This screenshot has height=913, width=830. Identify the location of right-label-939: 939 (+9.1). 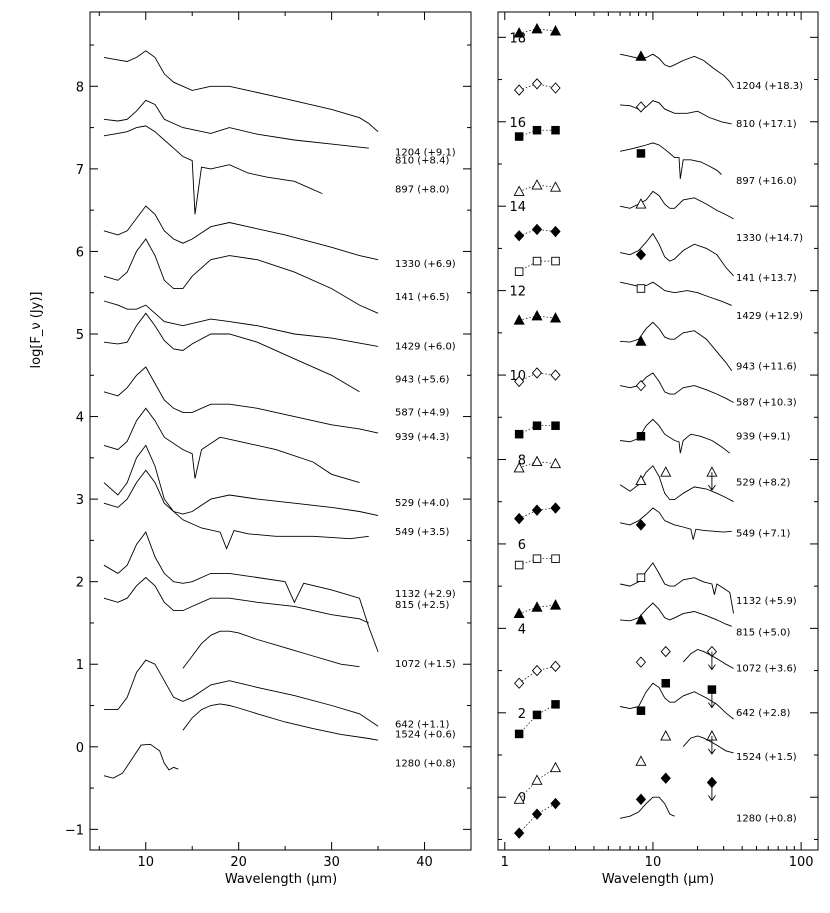
(763, 436).